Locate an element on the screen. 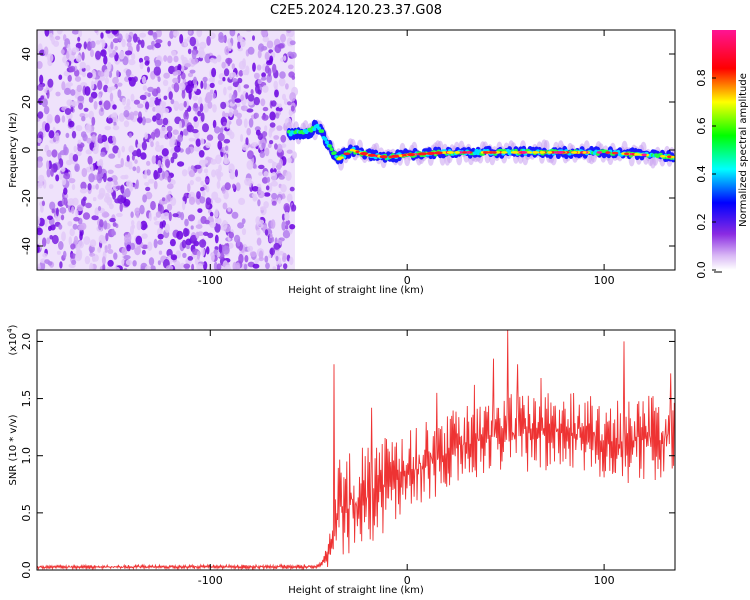 This screenshot has width=750, height=600. colorbar-tick-label: 0.4 is located at coordinates (701, 174).